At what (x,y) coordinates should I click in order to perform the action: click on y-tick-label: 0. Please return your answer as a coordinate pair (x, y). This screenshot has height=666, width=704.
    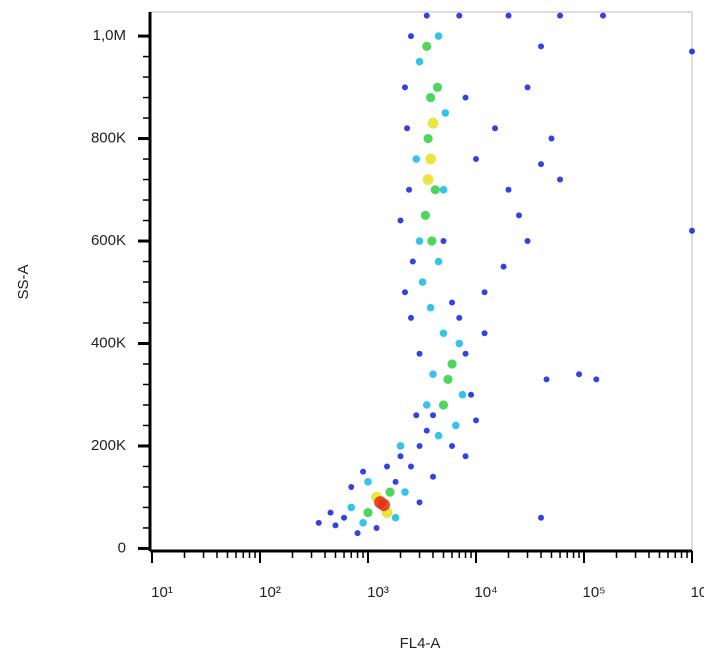
    Looking at the image, I should click on (122, 547).